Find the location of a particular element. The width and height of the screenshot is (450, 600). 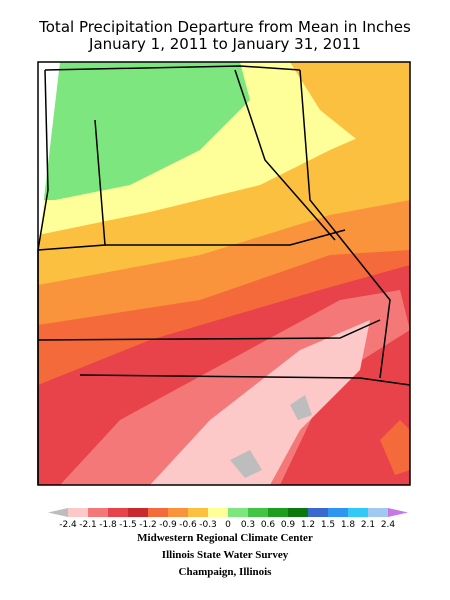

legend-label: -1.5 is located at coordinates (128, 525).